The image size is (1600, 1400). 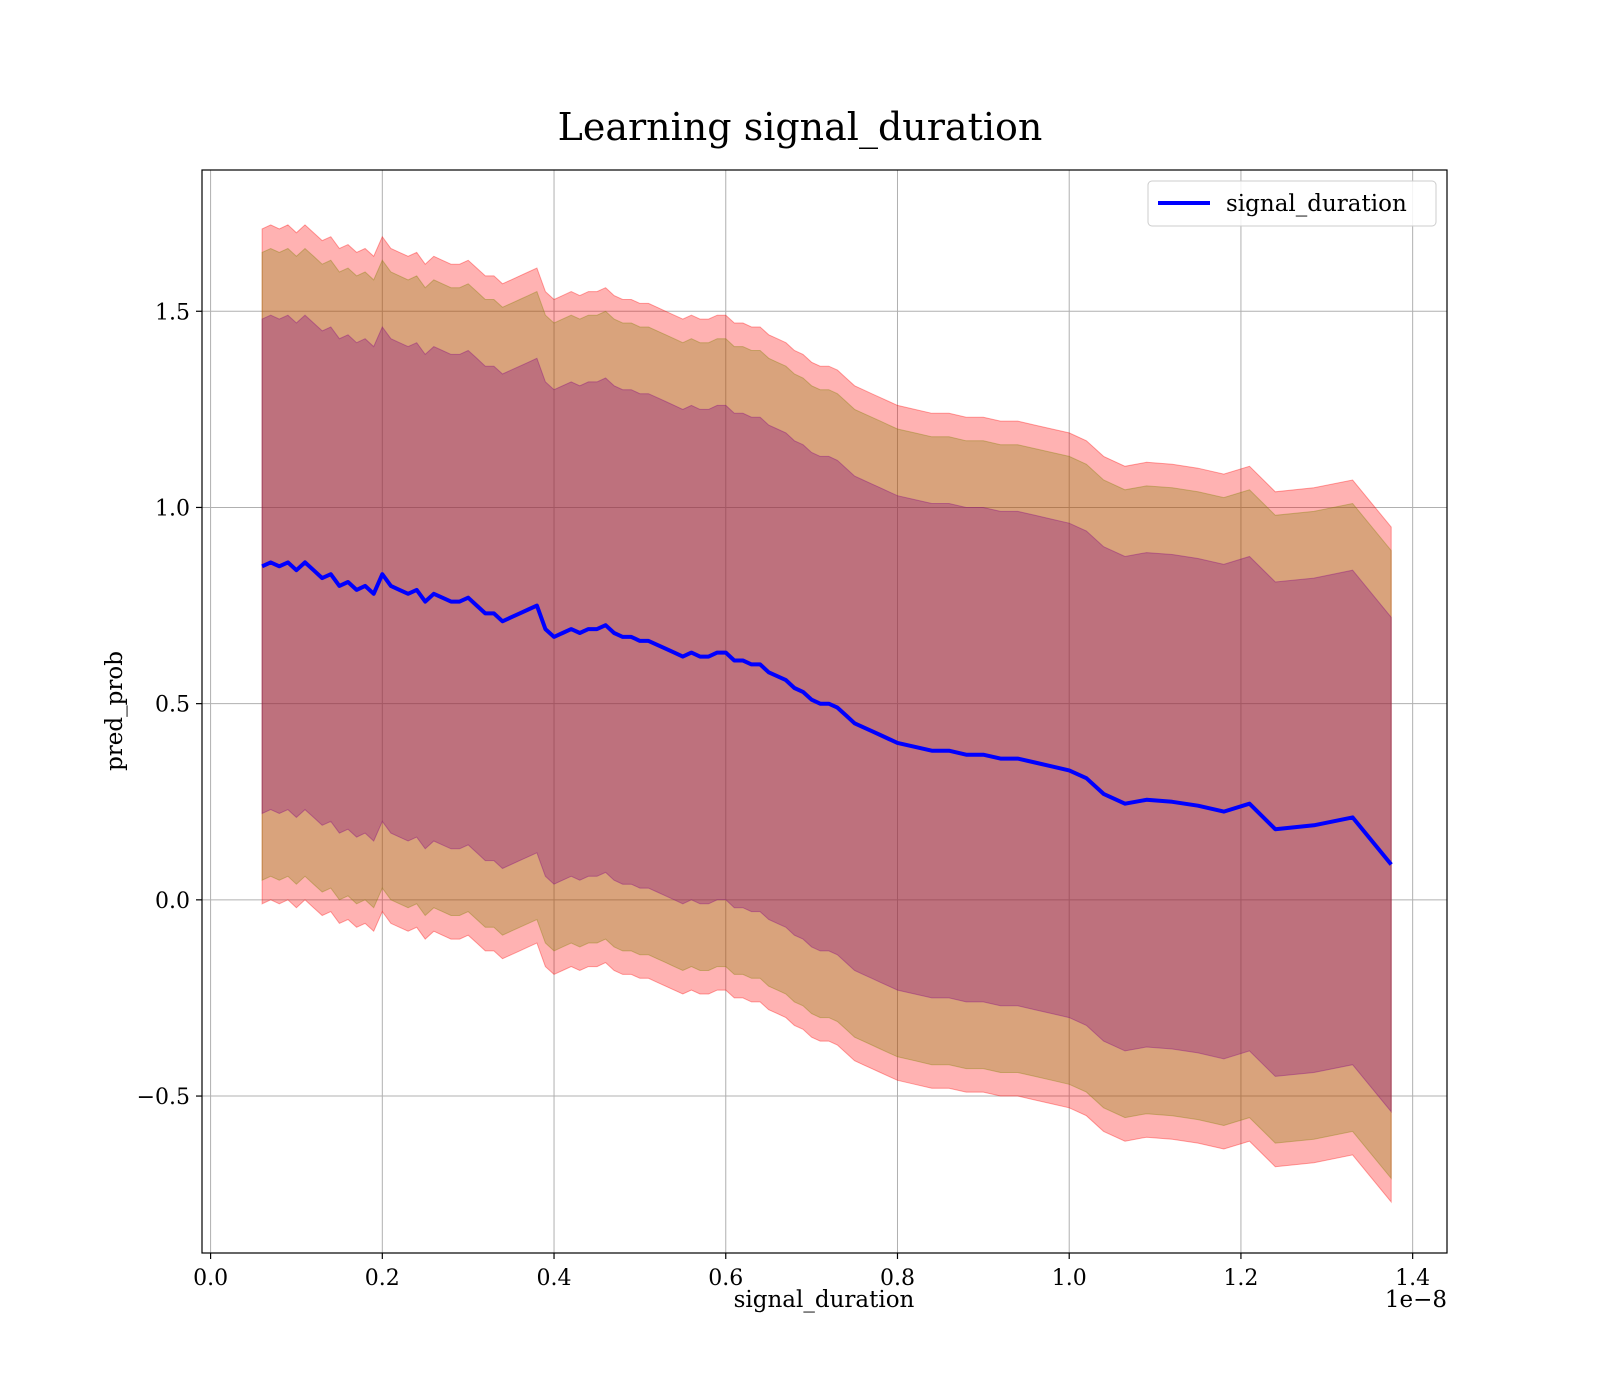 I want to click on legend-label: signal_duration, so click(x=1316, y=204).